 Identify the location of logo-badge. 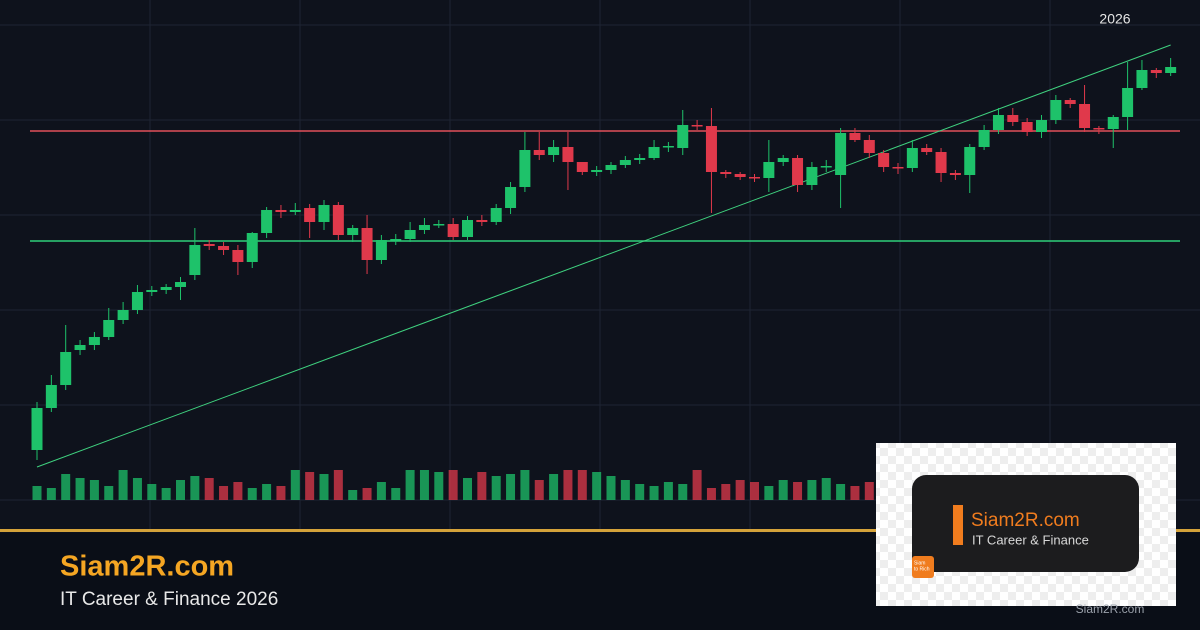
(923, 567).